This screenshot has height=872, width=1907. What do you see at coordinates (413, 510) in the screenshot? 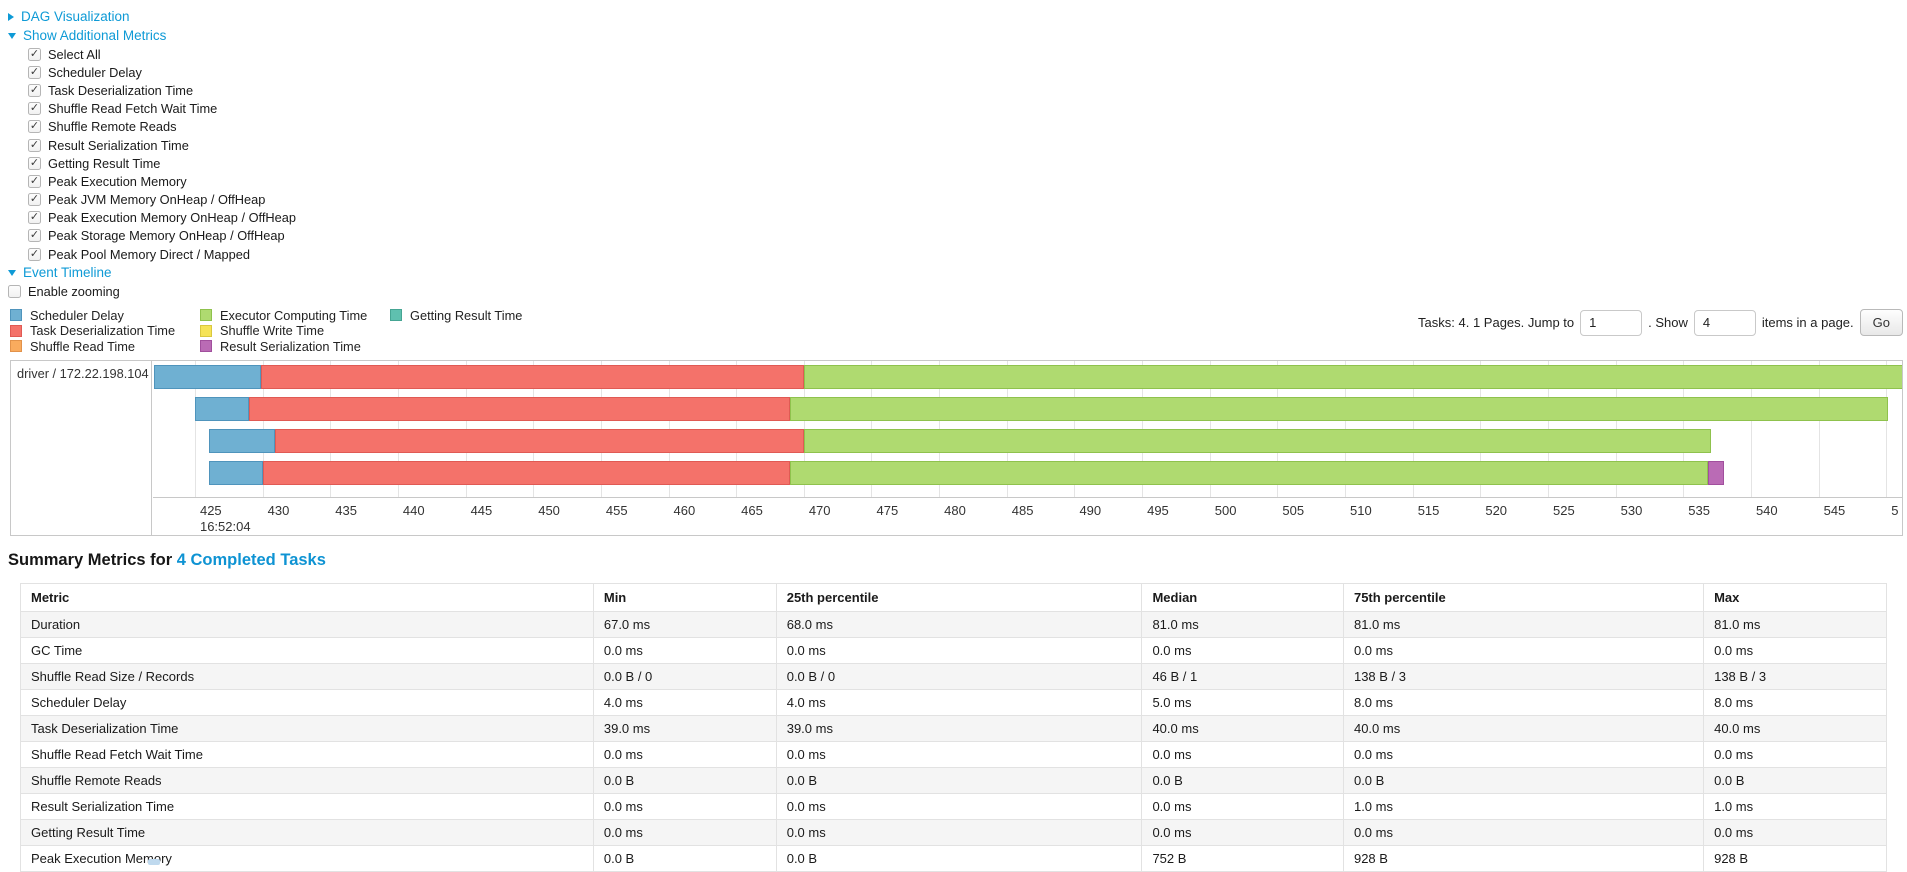
I see `axis-tick-label: 440` at bounding box center [413, 510].